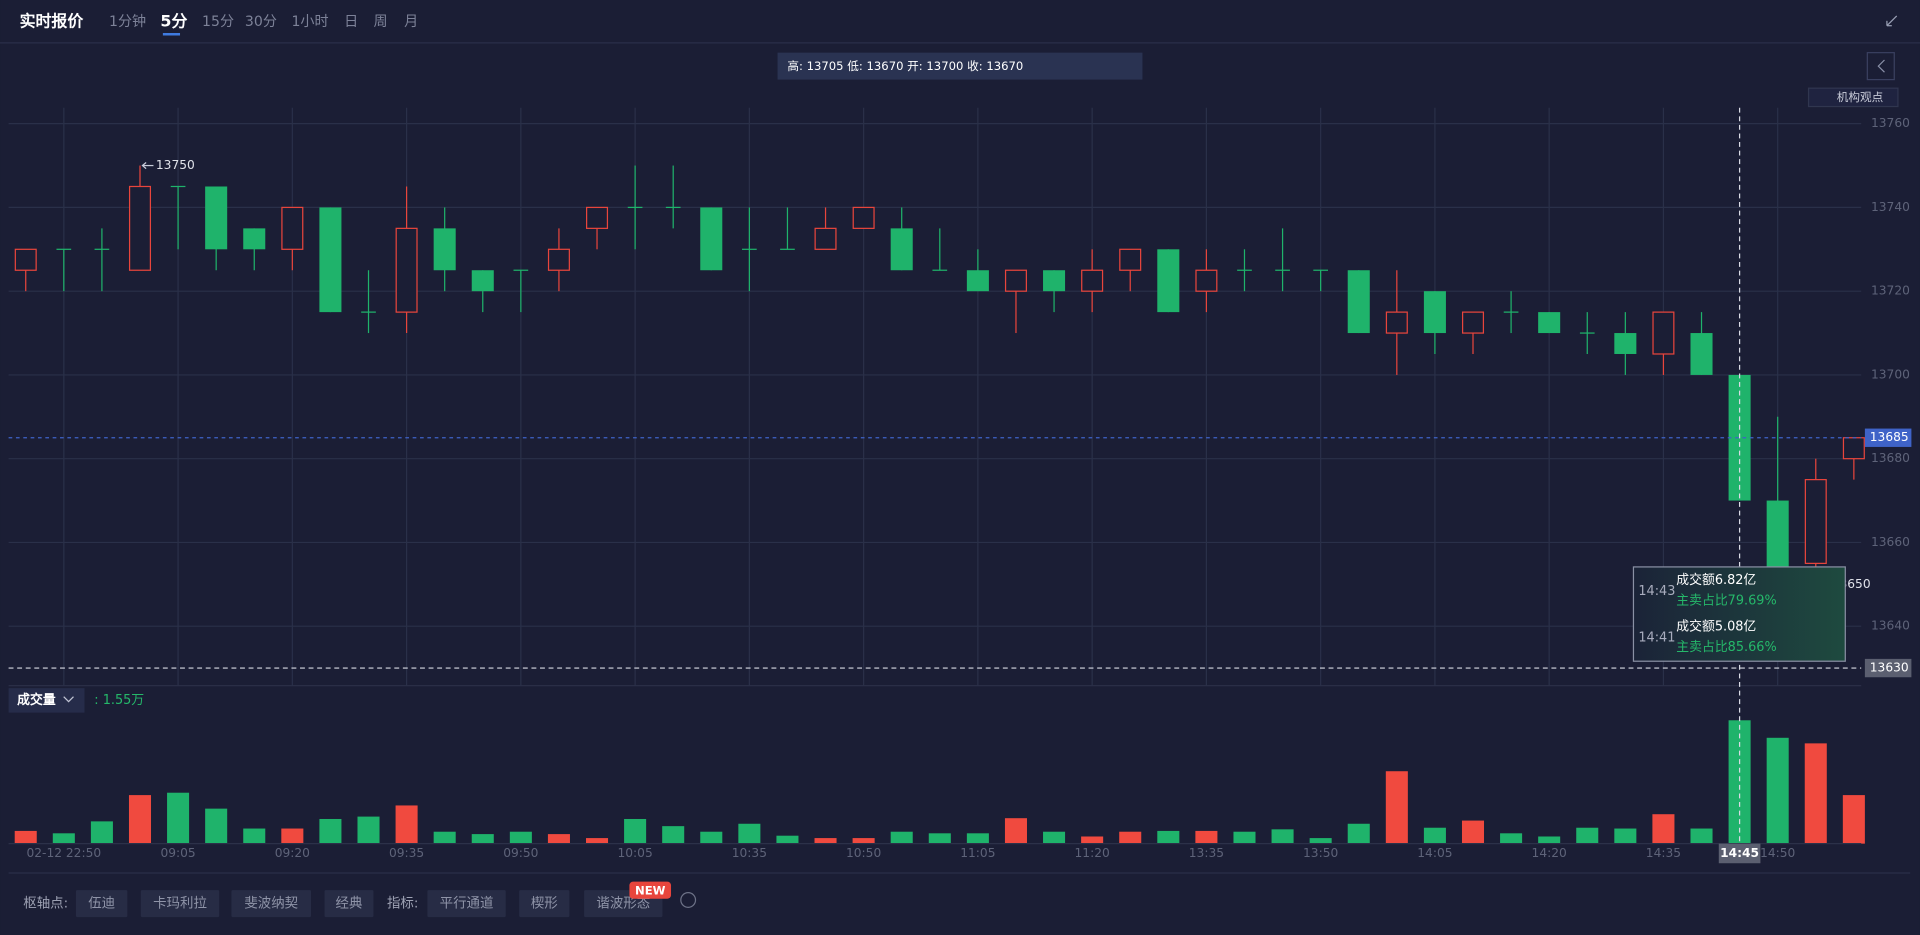  Describe the element at coordinates (36, 700) in the screenshot. I see `volume-title: 成交量` at that location.